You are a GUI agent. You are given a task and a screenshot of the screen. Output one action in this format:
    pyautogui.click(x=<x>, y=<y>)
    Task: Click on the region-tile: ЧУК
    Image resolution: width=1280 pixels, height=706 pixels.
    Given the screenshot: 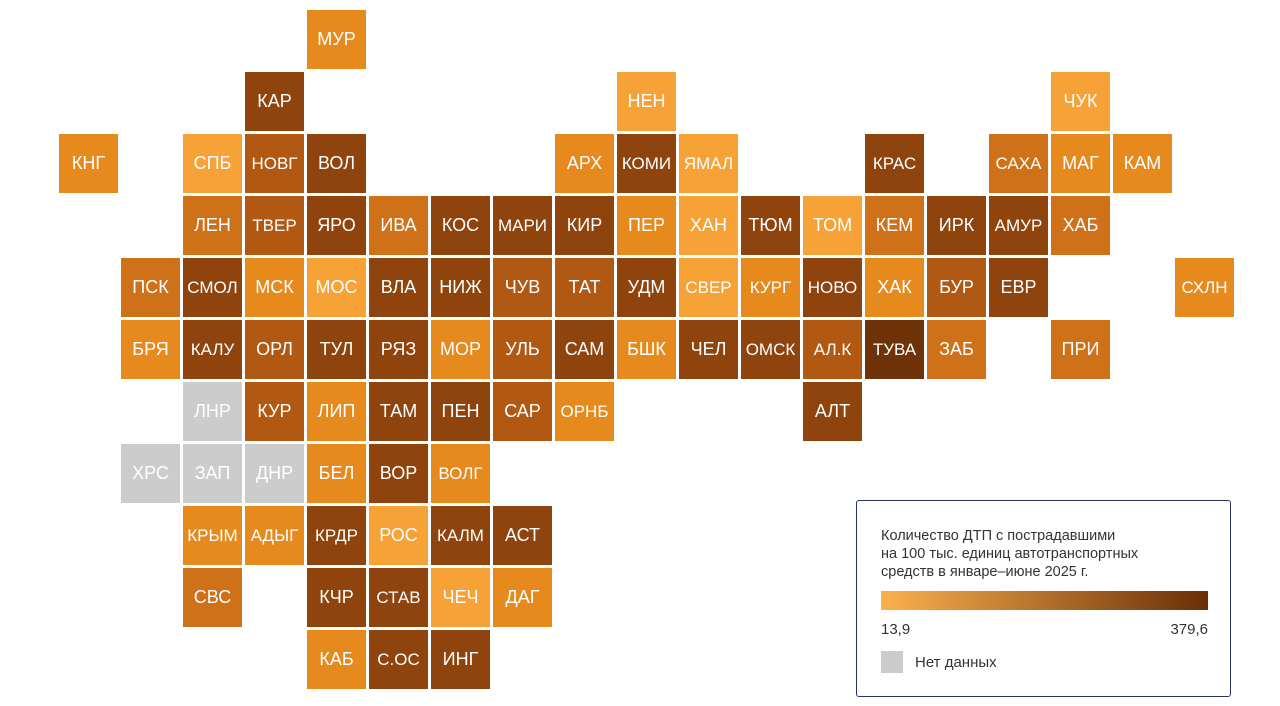 What is the action you would take?
    pyautogui.click(x=1080, y=101)
    